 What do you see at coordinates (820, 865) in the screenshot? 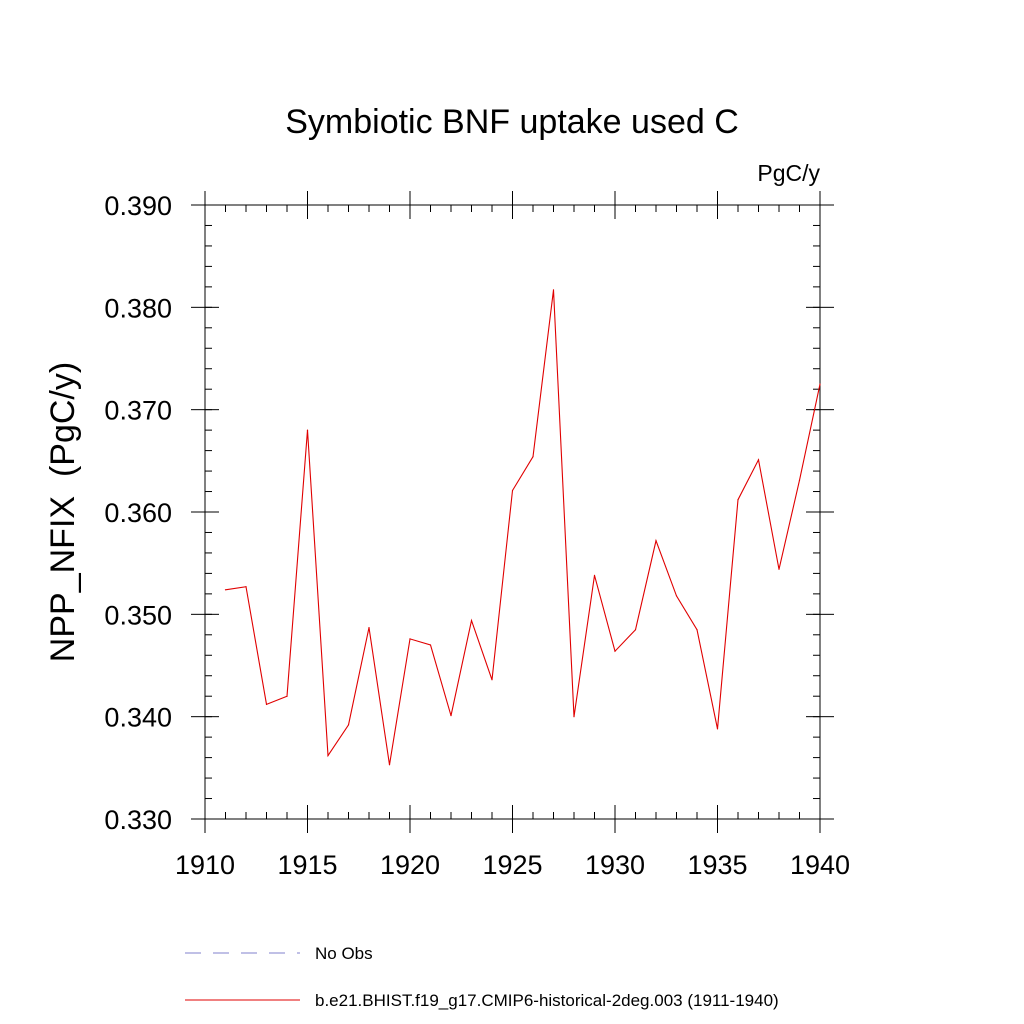
I see `x-tick-label: 1940` at bounding box center [820, 865].